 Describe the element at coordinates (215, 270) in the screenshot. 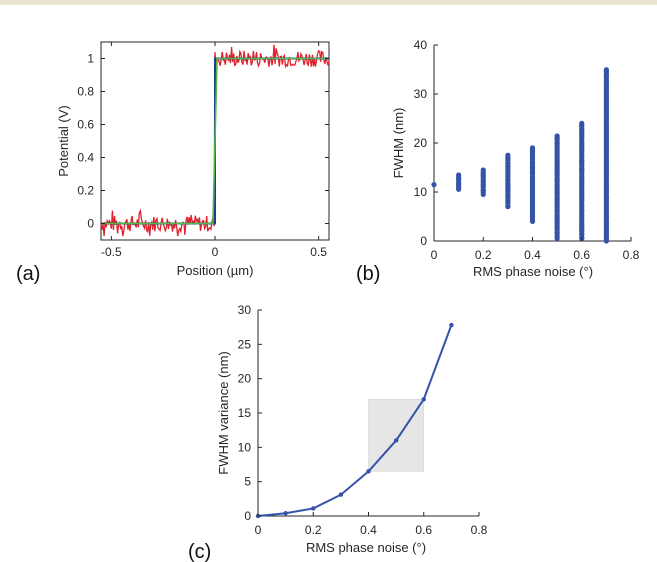

I see `chart-a-xlabel: Position (µm)` at that location.